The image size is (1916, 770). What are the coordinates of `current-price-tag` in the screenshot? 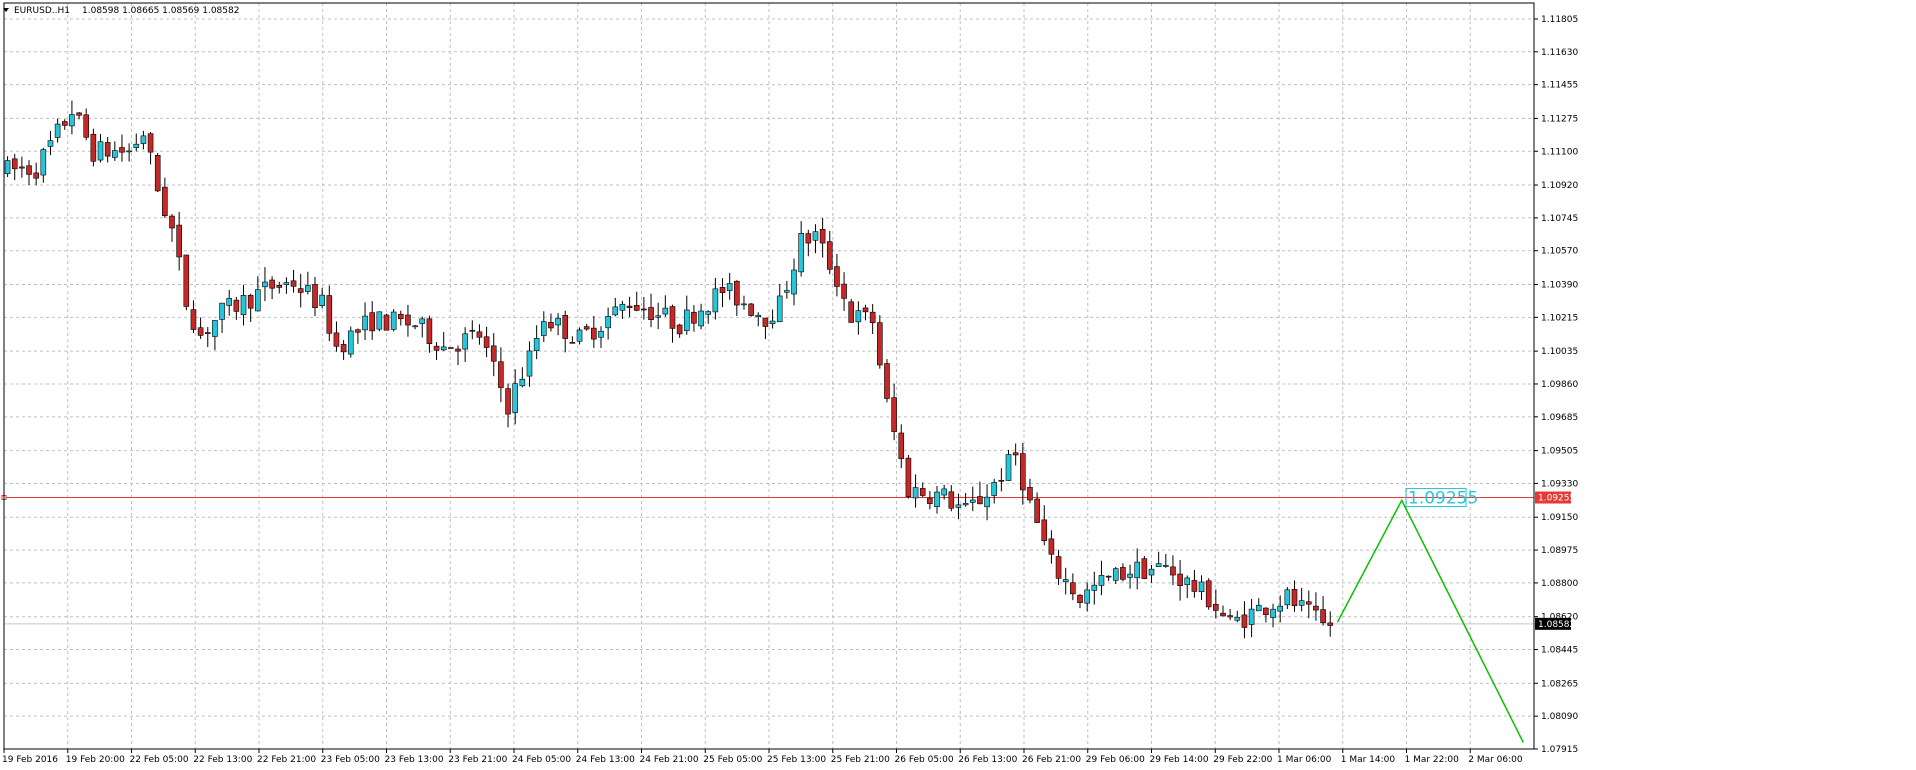 It's located at (1553, 623).